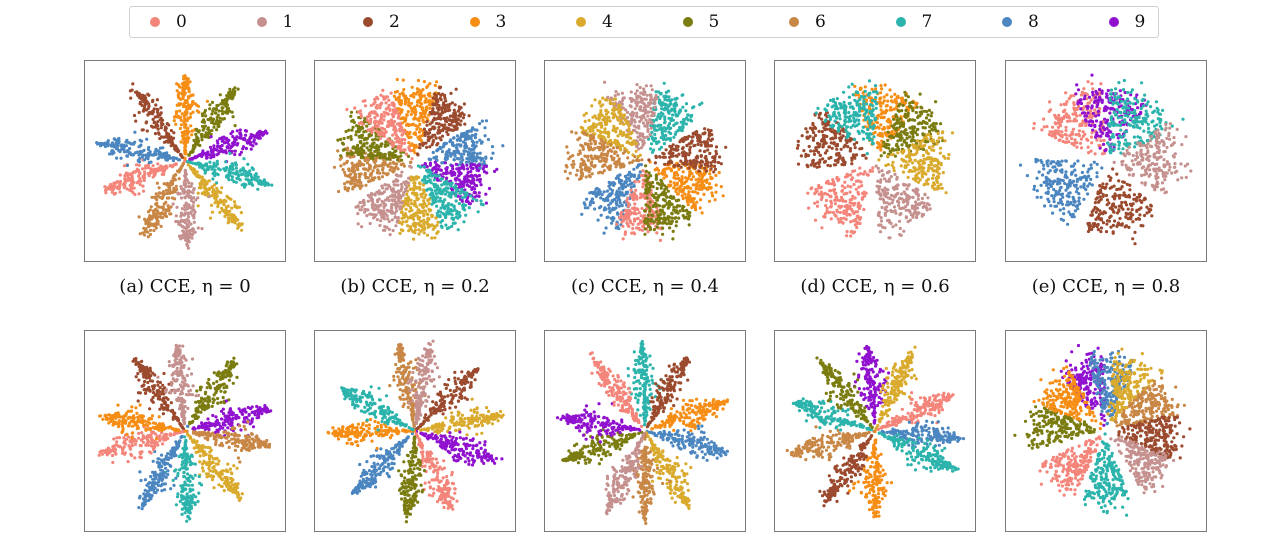  Describe the element at coordinates (820, 22) in the screenshot. I see `legend-label: 6` at that location.